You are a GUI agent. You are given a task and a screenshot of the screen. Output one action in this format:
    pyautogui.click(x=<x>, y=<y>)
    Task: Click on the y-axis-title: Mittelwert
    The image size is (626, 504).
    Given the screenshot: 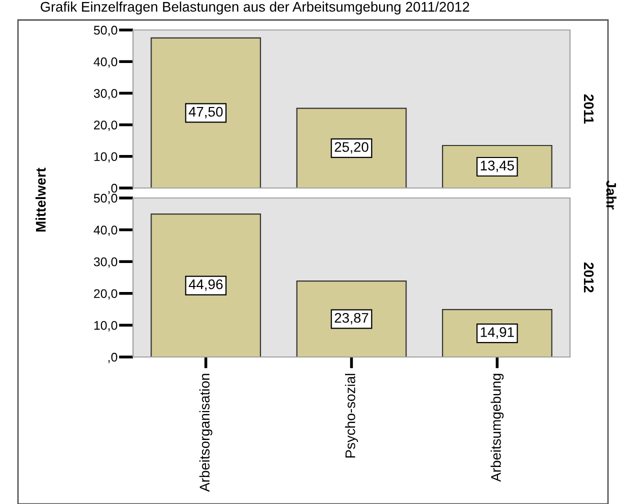 What is the action you would take?
    pyautogui.click(x=41, y=200)
    